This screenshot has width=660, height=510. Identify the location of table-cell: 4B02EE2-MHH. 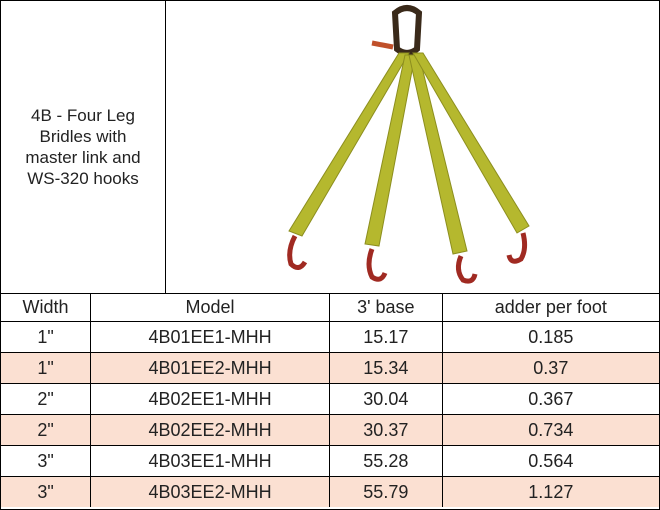
(210, 430).